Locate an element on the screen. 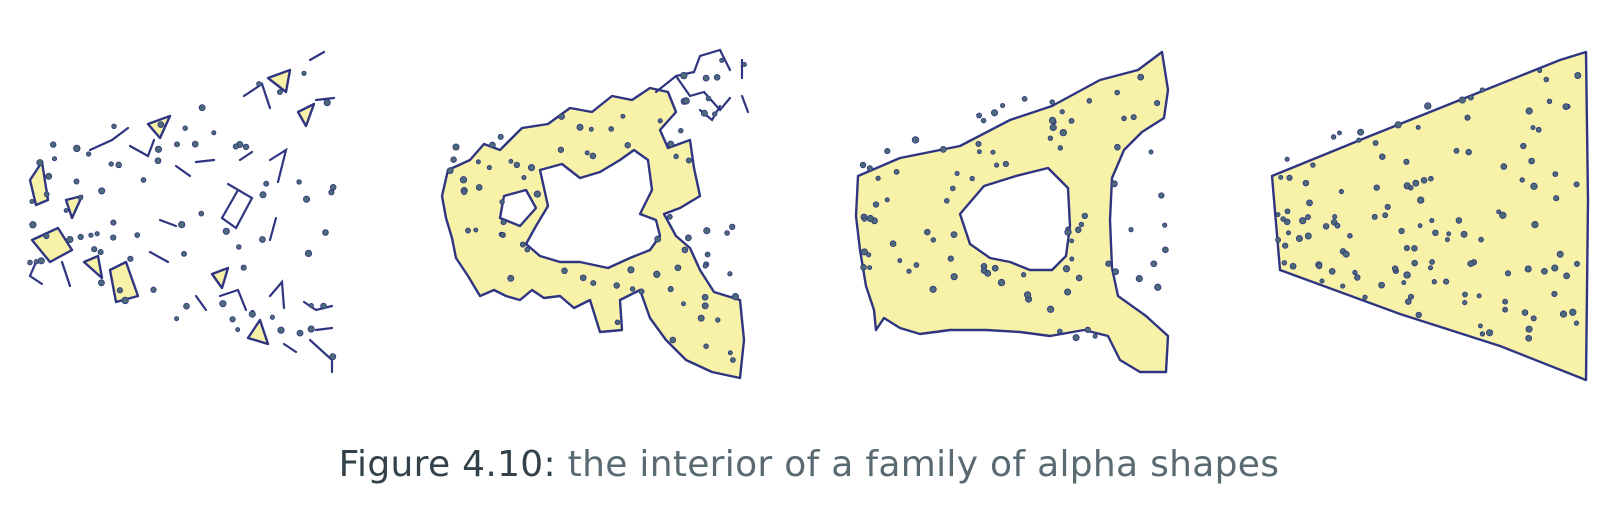  caption-label: Figure 4.10: is located at coordinates (447, 464).